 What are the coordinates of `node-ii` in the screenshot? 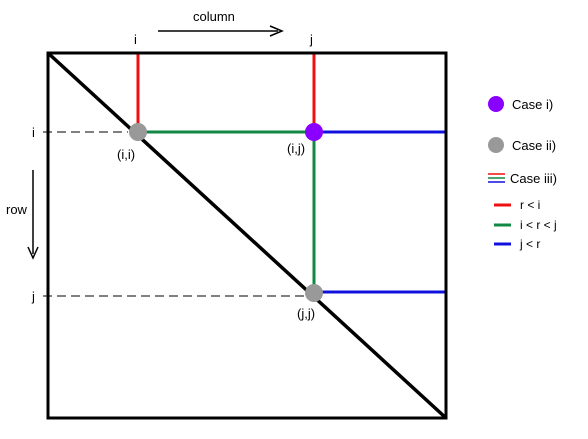 It's located at (138, 132).